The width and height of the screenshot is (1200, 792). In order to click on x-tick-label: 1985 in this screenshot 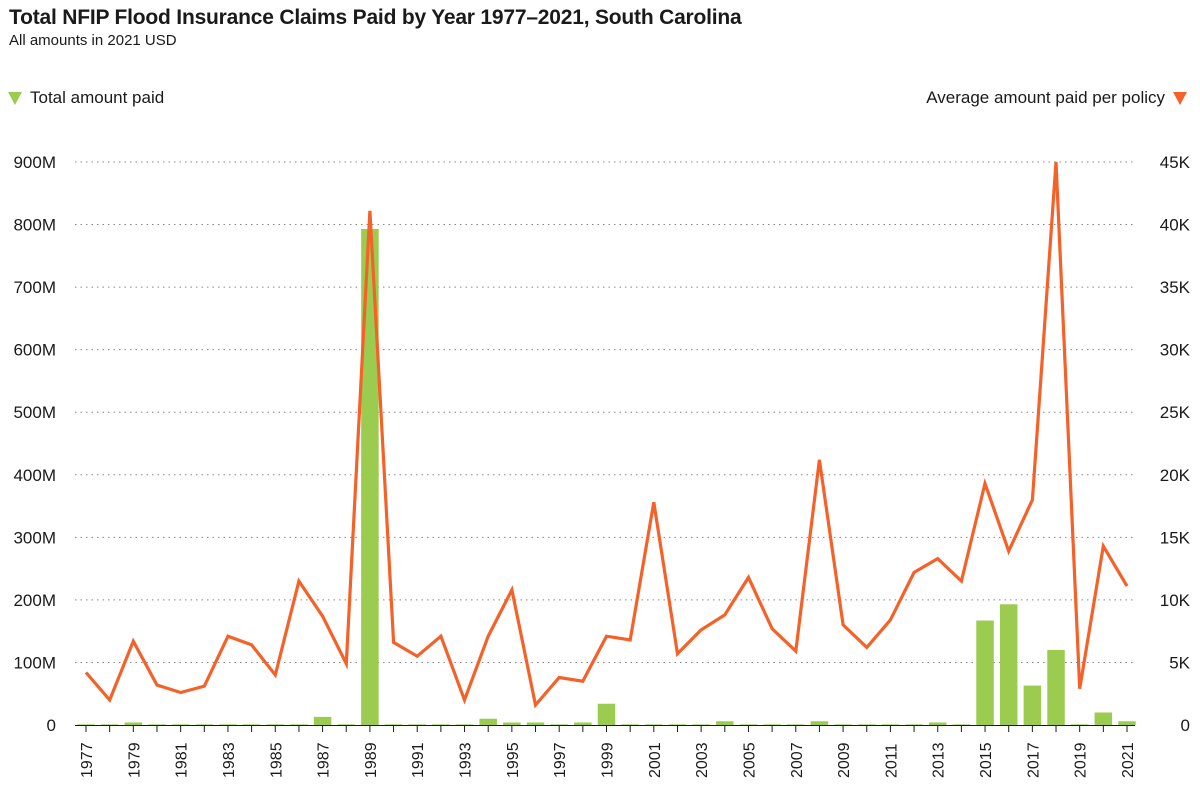, I will do `click(276, 760)`.